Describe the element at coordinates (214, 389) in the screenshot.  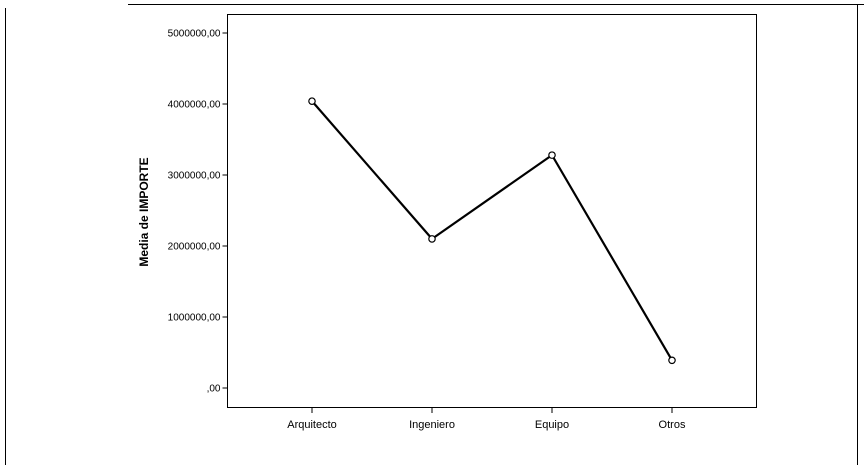
I see `y-tick-label: ,00` at that location.